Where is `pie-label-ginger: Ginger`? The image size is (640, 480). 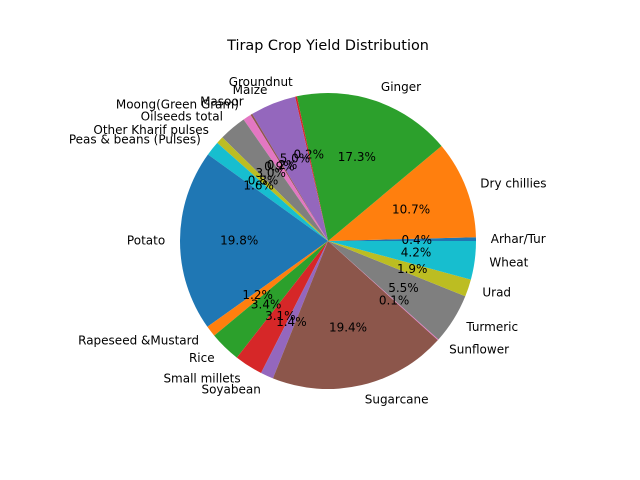 pie-label-ginger: Ginger is located at coordinates (401, 87).